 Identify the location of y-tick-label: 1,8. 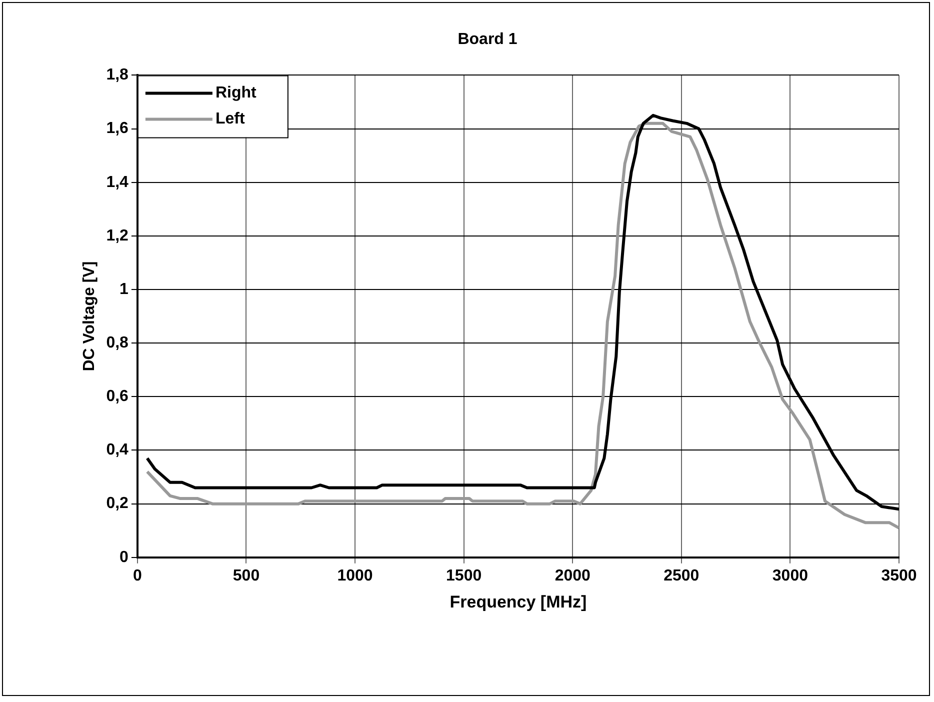
(117, 75).